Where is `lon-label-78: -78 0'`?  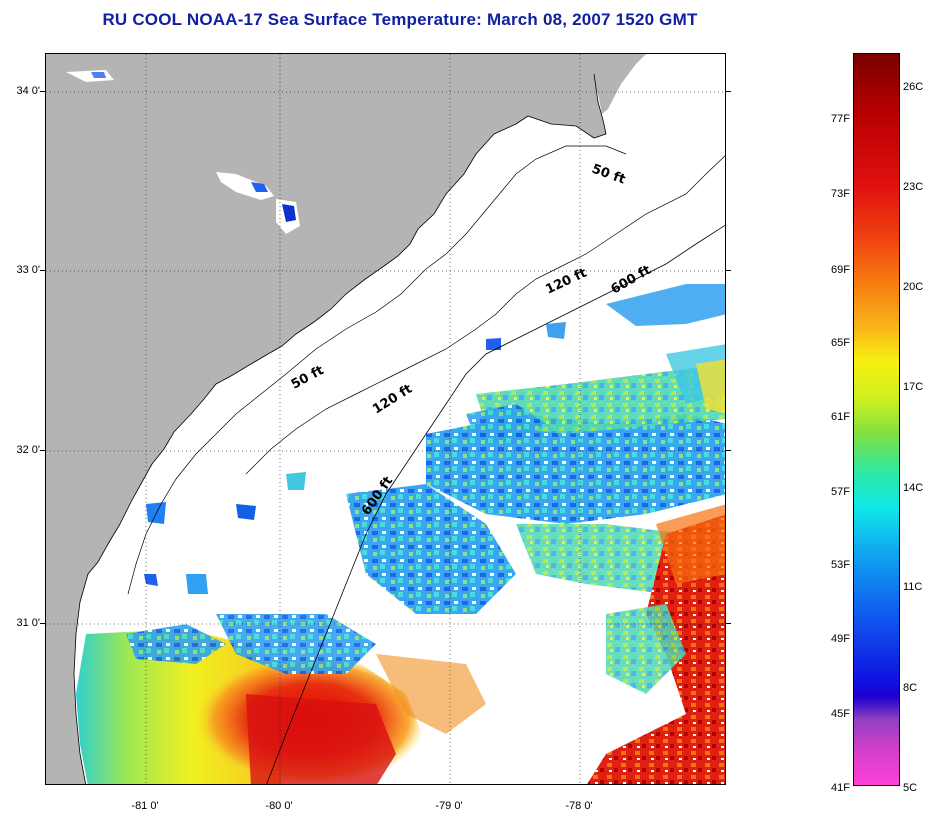 lon-label-78: -78 0' is located at coordinates (579, 806).